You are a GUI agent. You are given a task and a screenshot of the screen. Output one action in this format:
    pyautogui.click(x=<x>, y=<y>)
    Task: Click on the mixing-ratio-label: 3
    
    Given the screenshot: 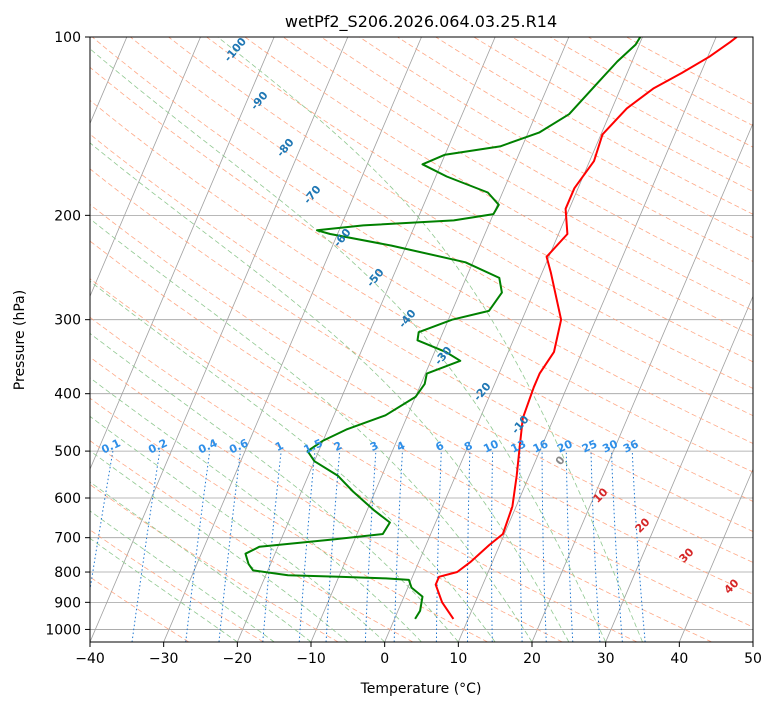 What is the action you would take?
    pyautogui.click(x=374, y=446)
    